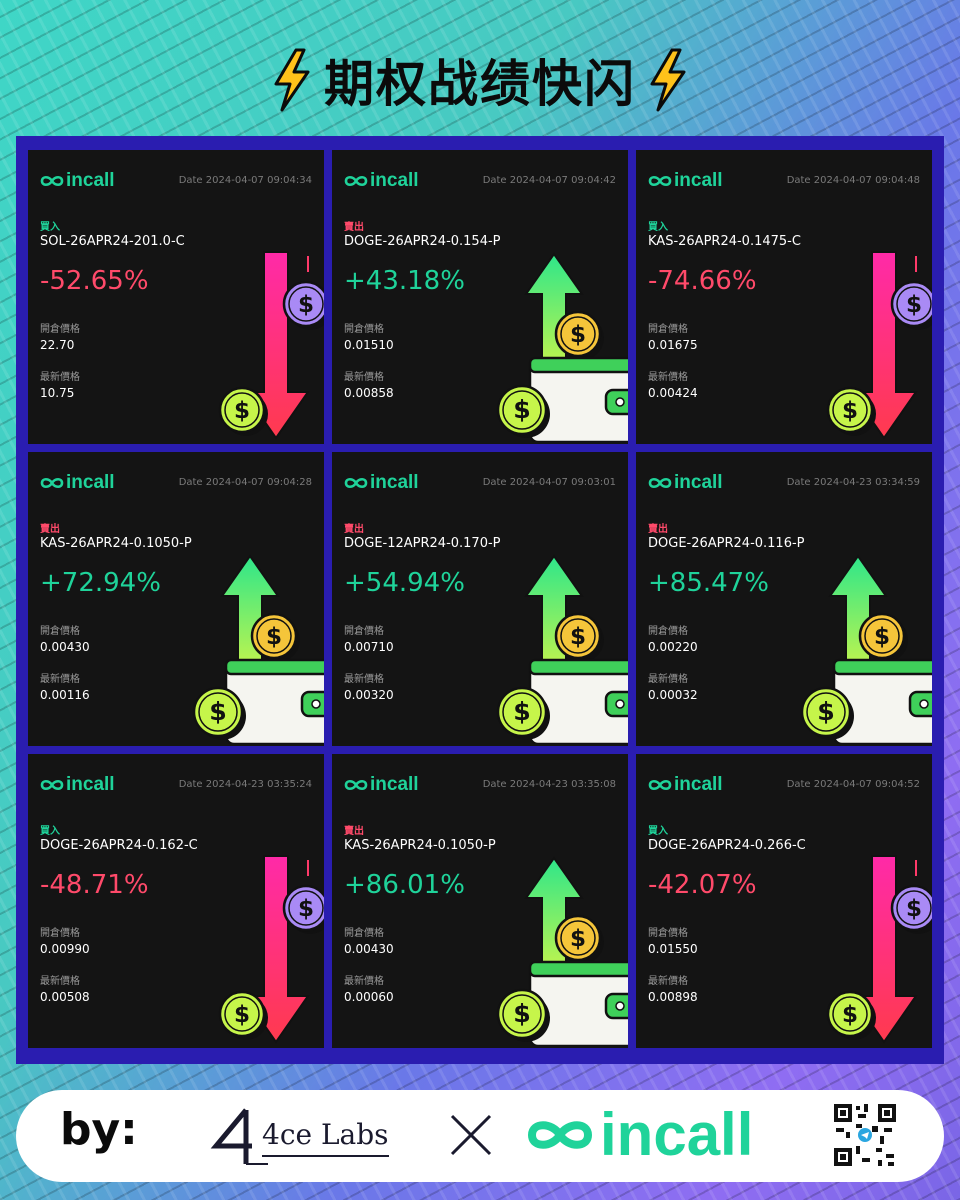  Describe the element at coordinates (727, 845) in the screenshot. I see `instrument-name: DOGE-26APR24-0.266-C` at that location.